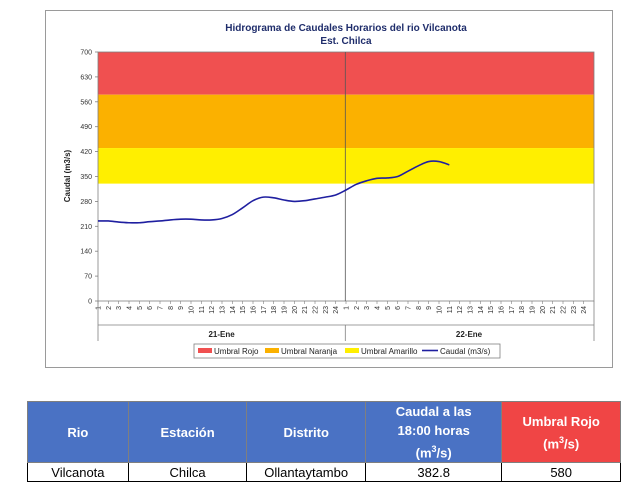 The height and width of the screenshot is (498, 631). Describe the element at coordinates (90, 302) in the screenshot. I see `y-tick-label: 0` at that location.